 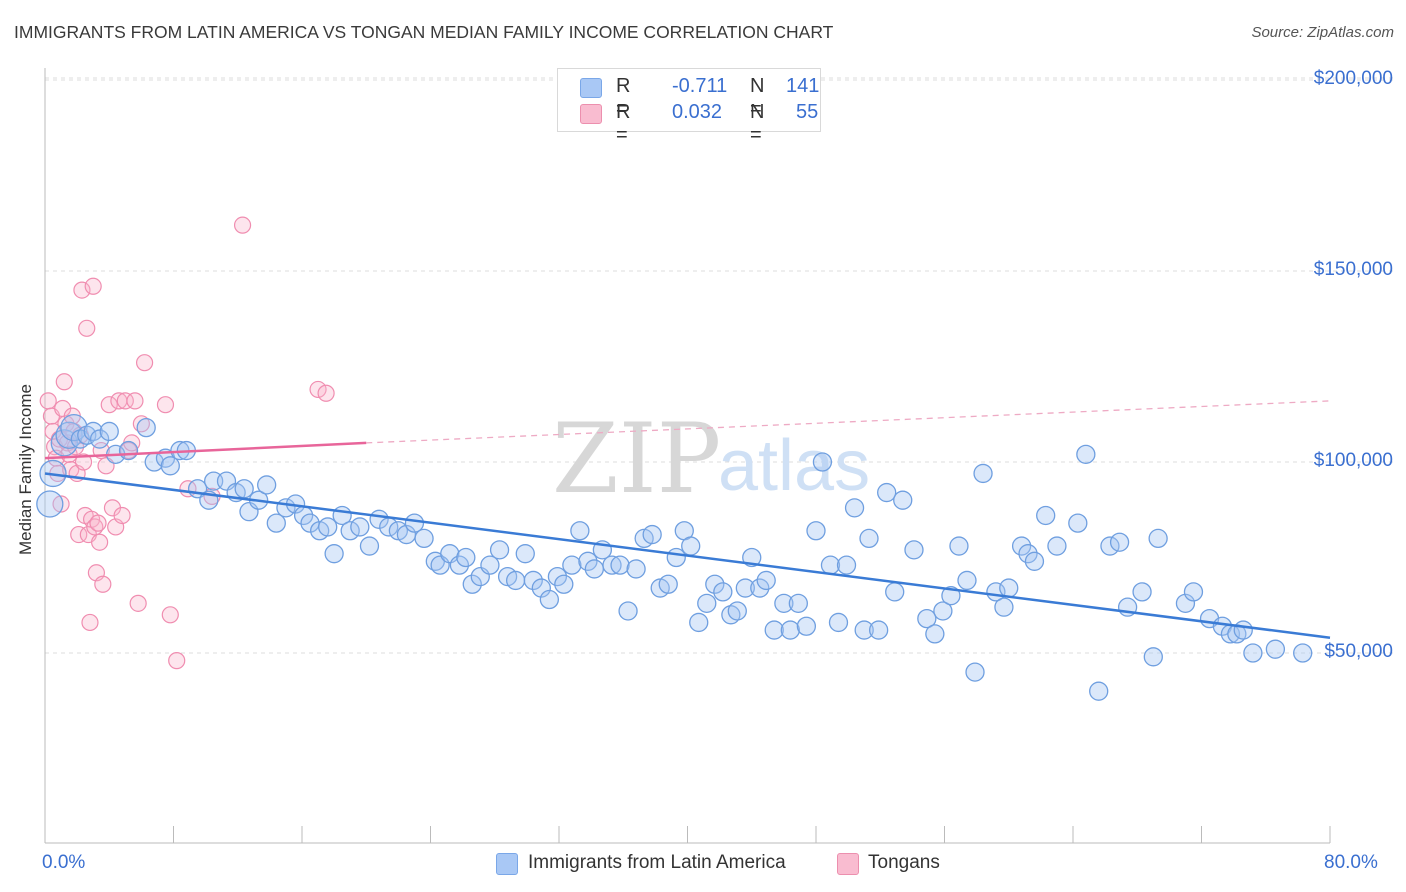 What do you see at coordinates (1322, 32) in the screenshot?
I see `source-credit: Source: ZipAtlas.com` at bounding box center [1322, 32].